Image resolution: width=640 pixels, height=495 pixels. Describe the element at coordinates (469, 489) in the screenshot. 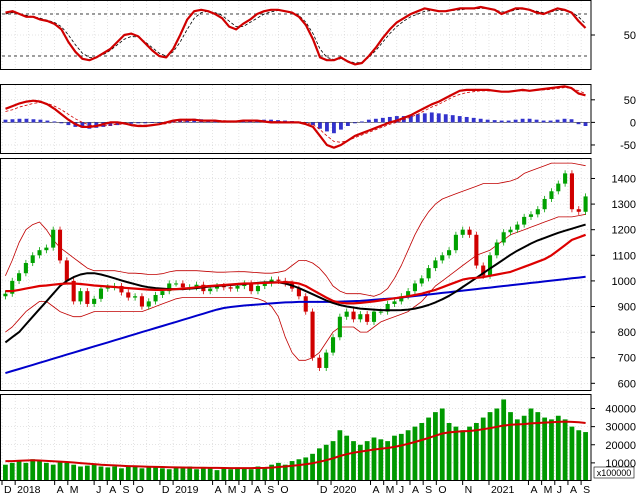

I see `x-tick-label: N` at that location.